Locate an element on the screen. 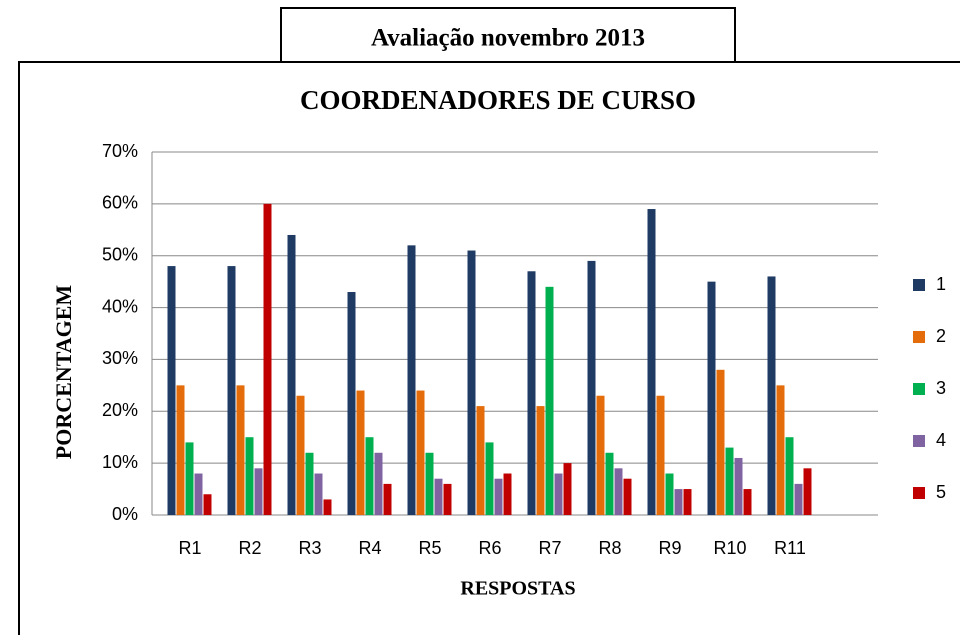 The image size is (960, 635). y-tick-label: 0% is located at coordinates (125, 514).